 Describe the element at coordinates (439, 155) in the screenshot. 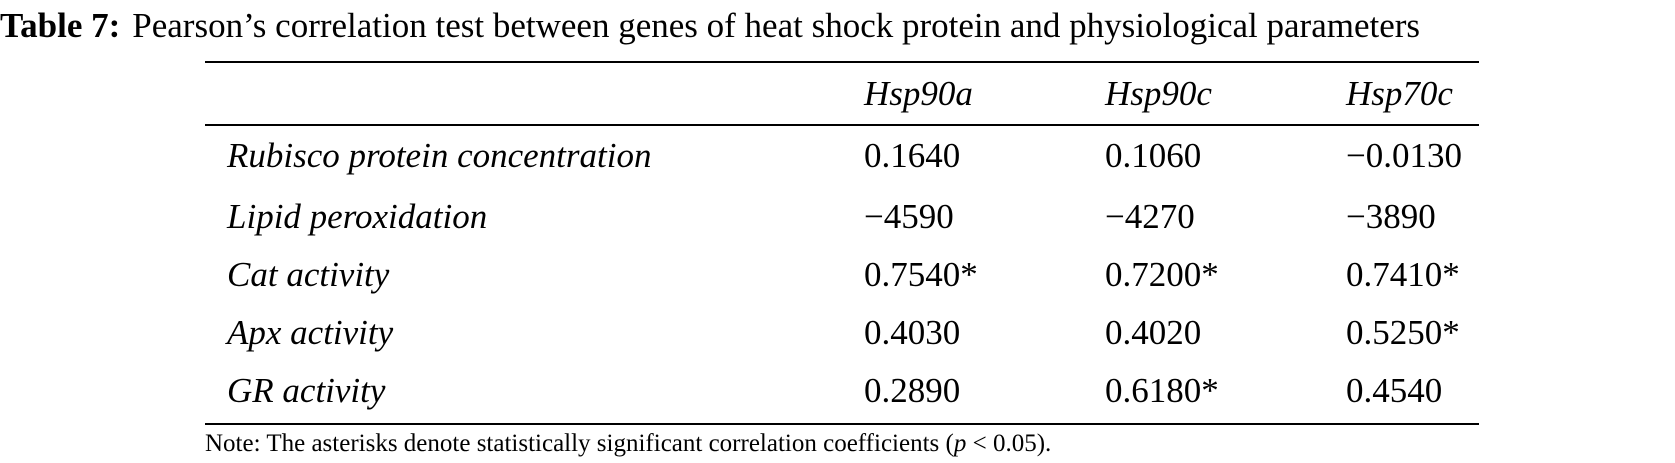

I see `row-label: Rubisco protein concentration` at that location.